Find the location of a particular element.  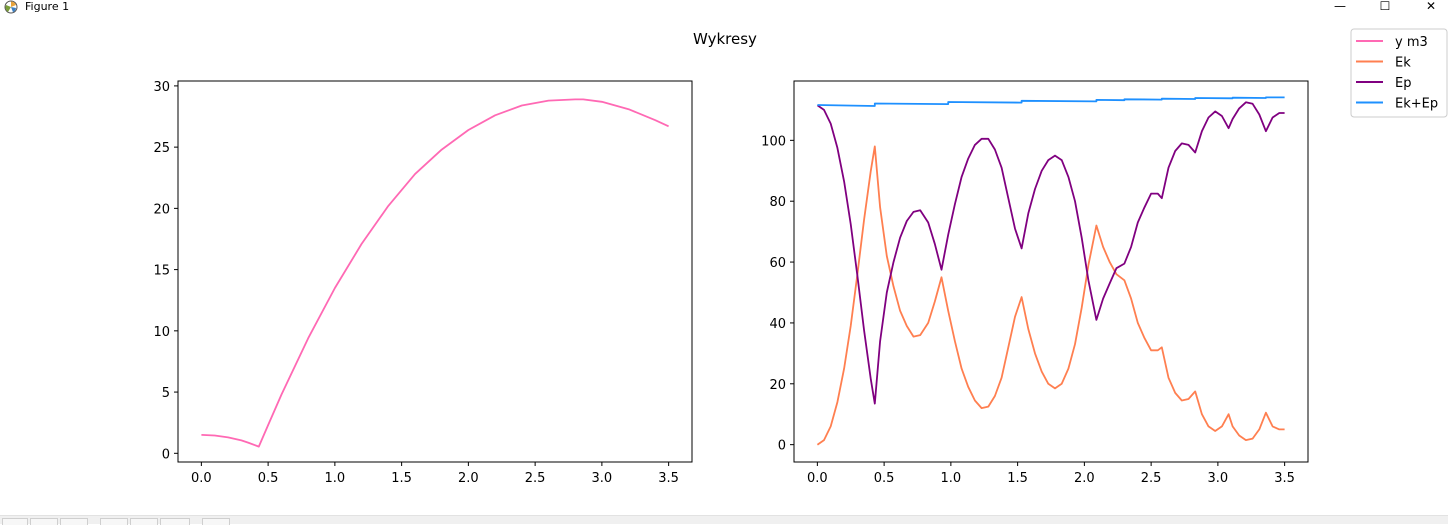

maximize-button: ☐ is located at coordinates (1385, 6).